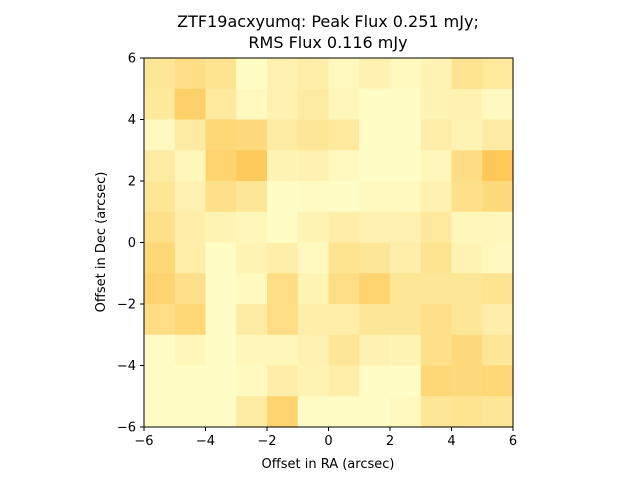  I want to click on y-tick-label: −2, so click(126, 305).